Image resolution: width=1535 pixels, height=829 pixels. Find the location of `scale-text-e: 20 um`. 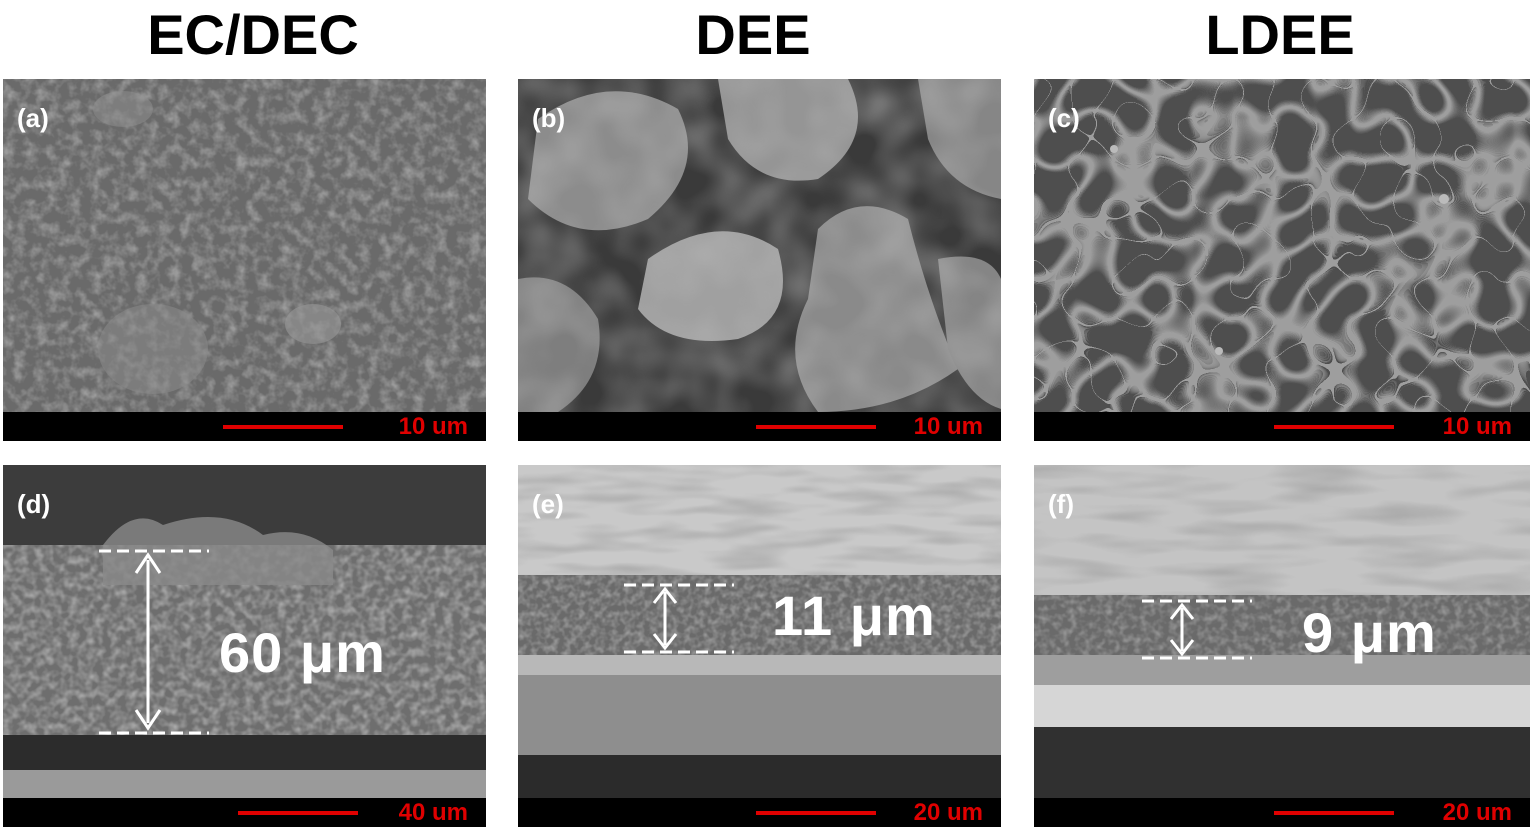

scale-text-e: 20 um is located at coordinates (948, 812).